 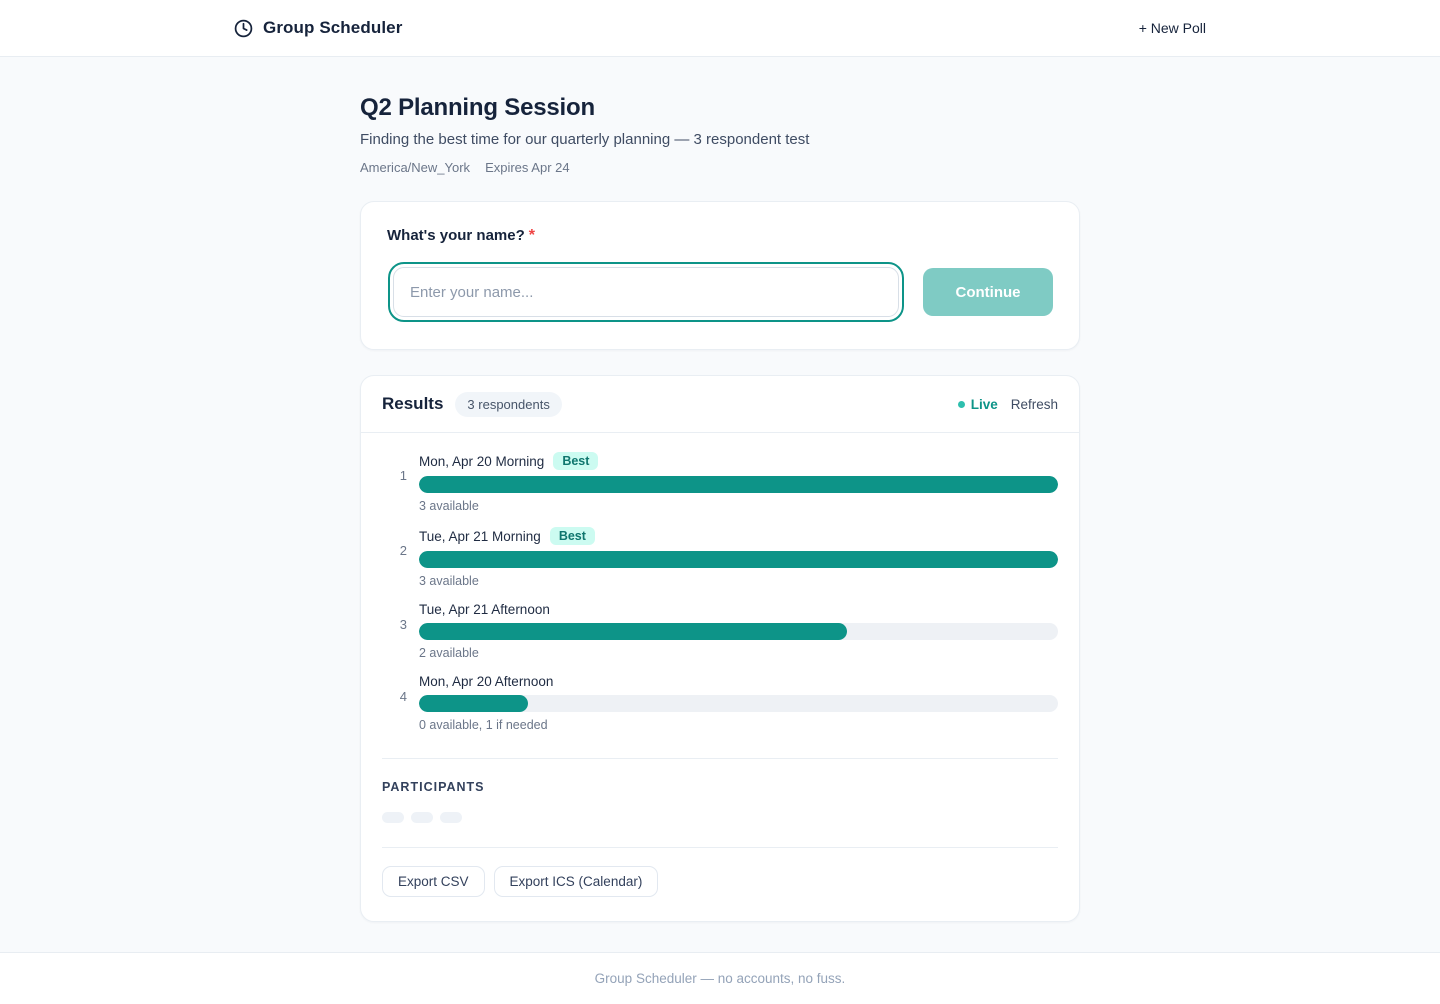 What do you see at coordinates (961, 404) in the screenshot?
I see `live-dot-icon` at bounding box center [961, 404].